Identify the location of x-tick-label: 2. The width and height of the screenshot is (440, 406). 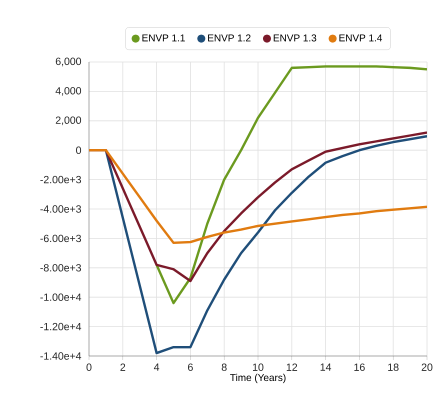
(123, 367).